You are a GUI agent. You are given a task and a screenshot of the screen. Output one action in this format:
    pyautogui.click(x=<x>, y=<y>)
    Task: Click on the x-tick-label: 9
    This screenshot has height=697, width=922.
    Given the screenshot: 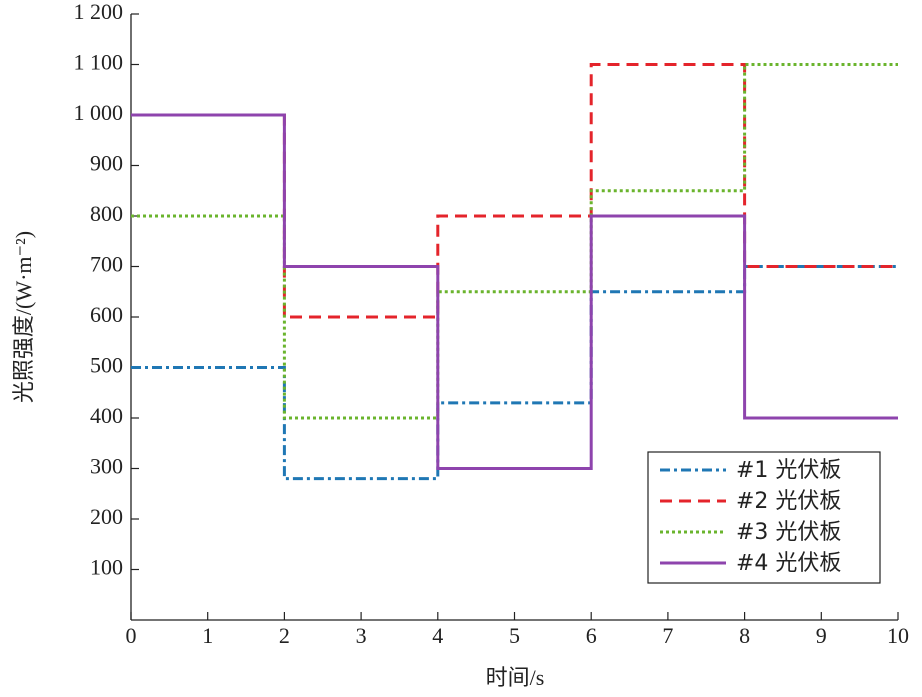 What is the action you would take?
    pyautogui.click(x=821, y=635)
    